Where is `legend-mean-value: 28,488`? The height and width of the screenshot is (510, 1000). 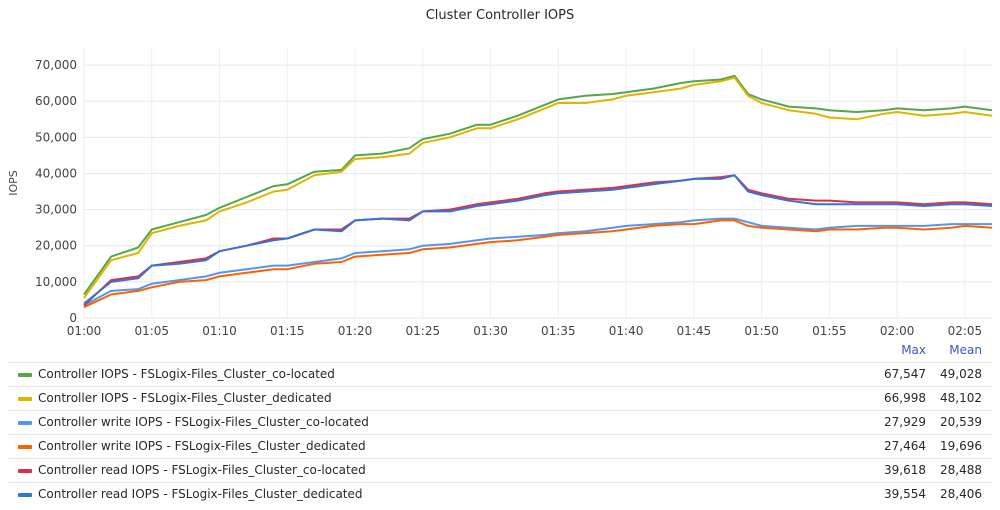
legend-mean-value: 28,488 is located at coordinates (961, 470).